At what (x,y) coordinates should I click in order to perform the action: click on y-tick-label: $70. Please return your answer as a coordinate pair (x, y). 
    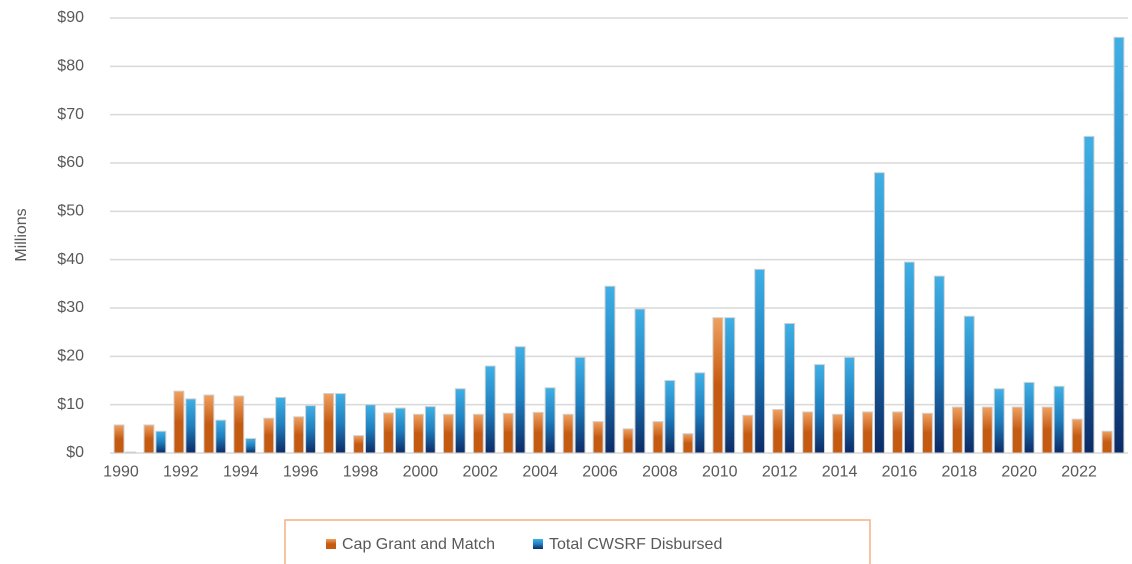
    Looking at the image, I should click on (70, 114).